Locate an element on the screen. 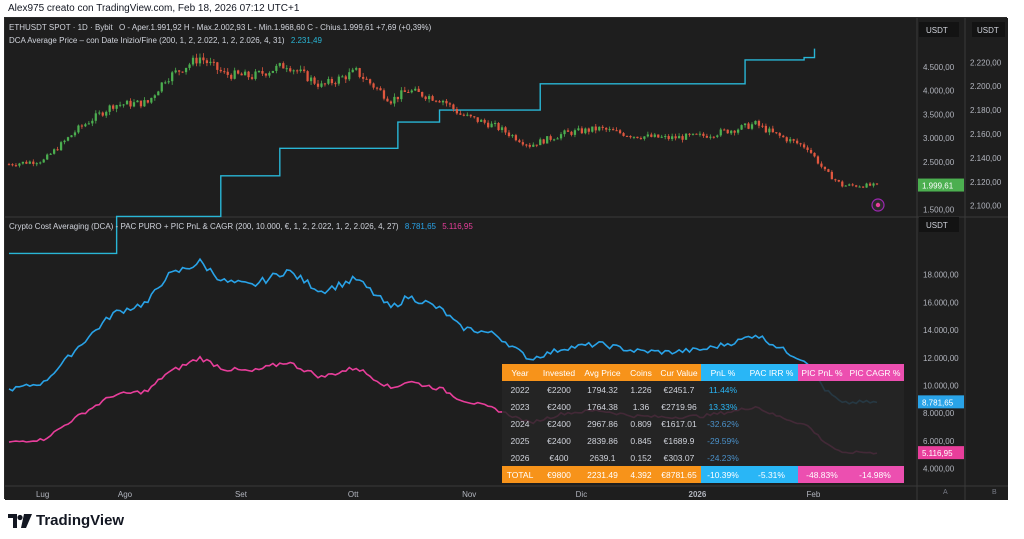  table-cell: 0.152 is located at coordinates (641, 458).